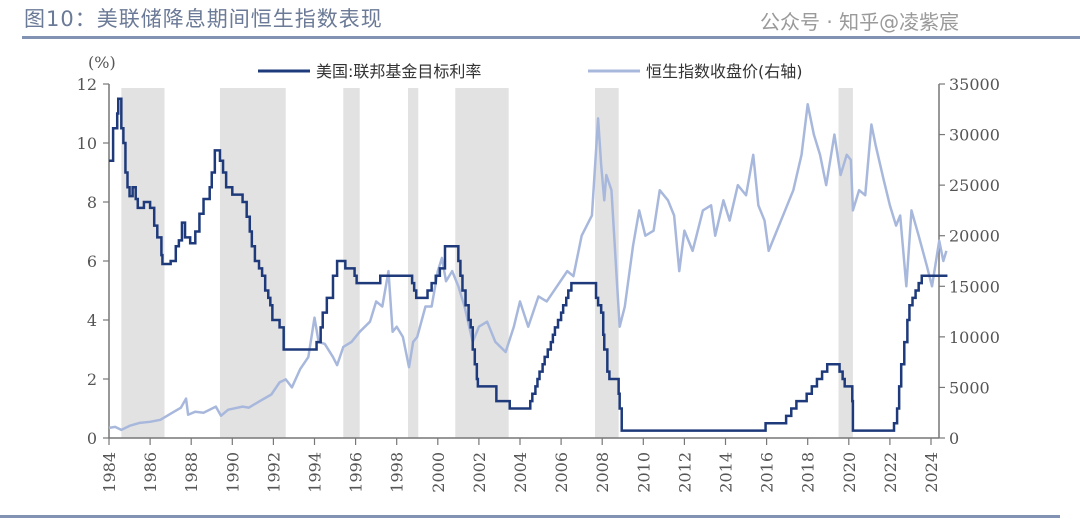  I want to click on x-axis-tick-label: 1986, so click(150, 472).